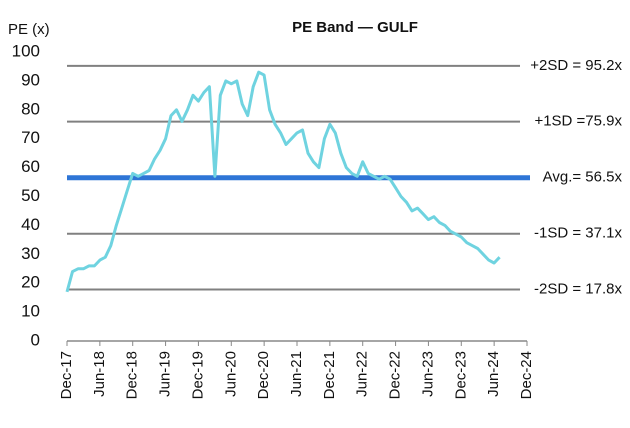 This screenshot has height=428, width=630. What do you see at coordinates (583, 177) in the screenshot?
I see `band-label: Avg.= 56.5x` at bounding box center [583, 177].